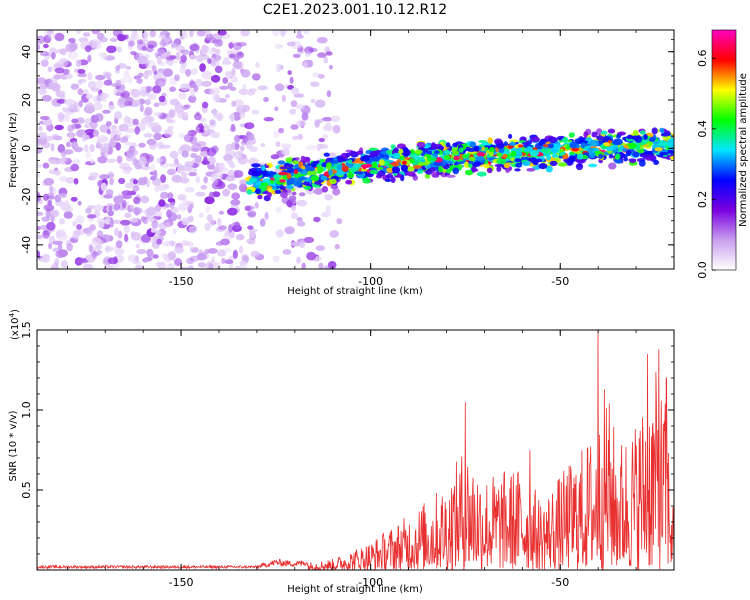  I want to click on colorbar-label: Normalized spectral amplitude, so click(743, 150).